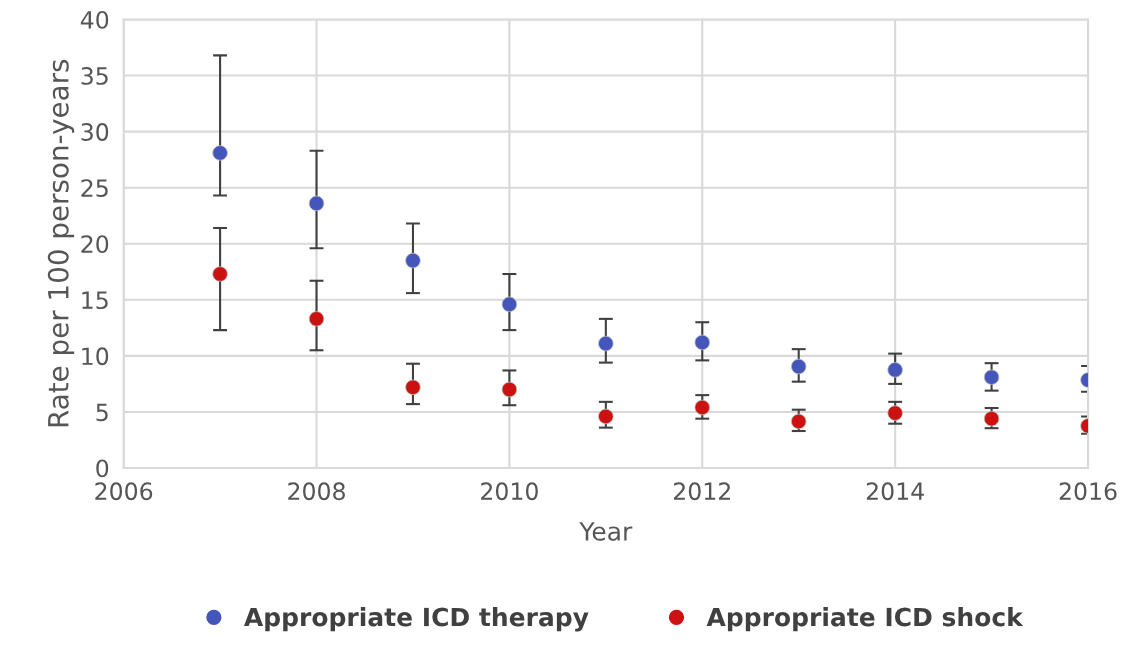  Describe the element at coordinates (61, 243) in the screenshot. I see `y-axis-title: Rate per 100 person-years` at that location.